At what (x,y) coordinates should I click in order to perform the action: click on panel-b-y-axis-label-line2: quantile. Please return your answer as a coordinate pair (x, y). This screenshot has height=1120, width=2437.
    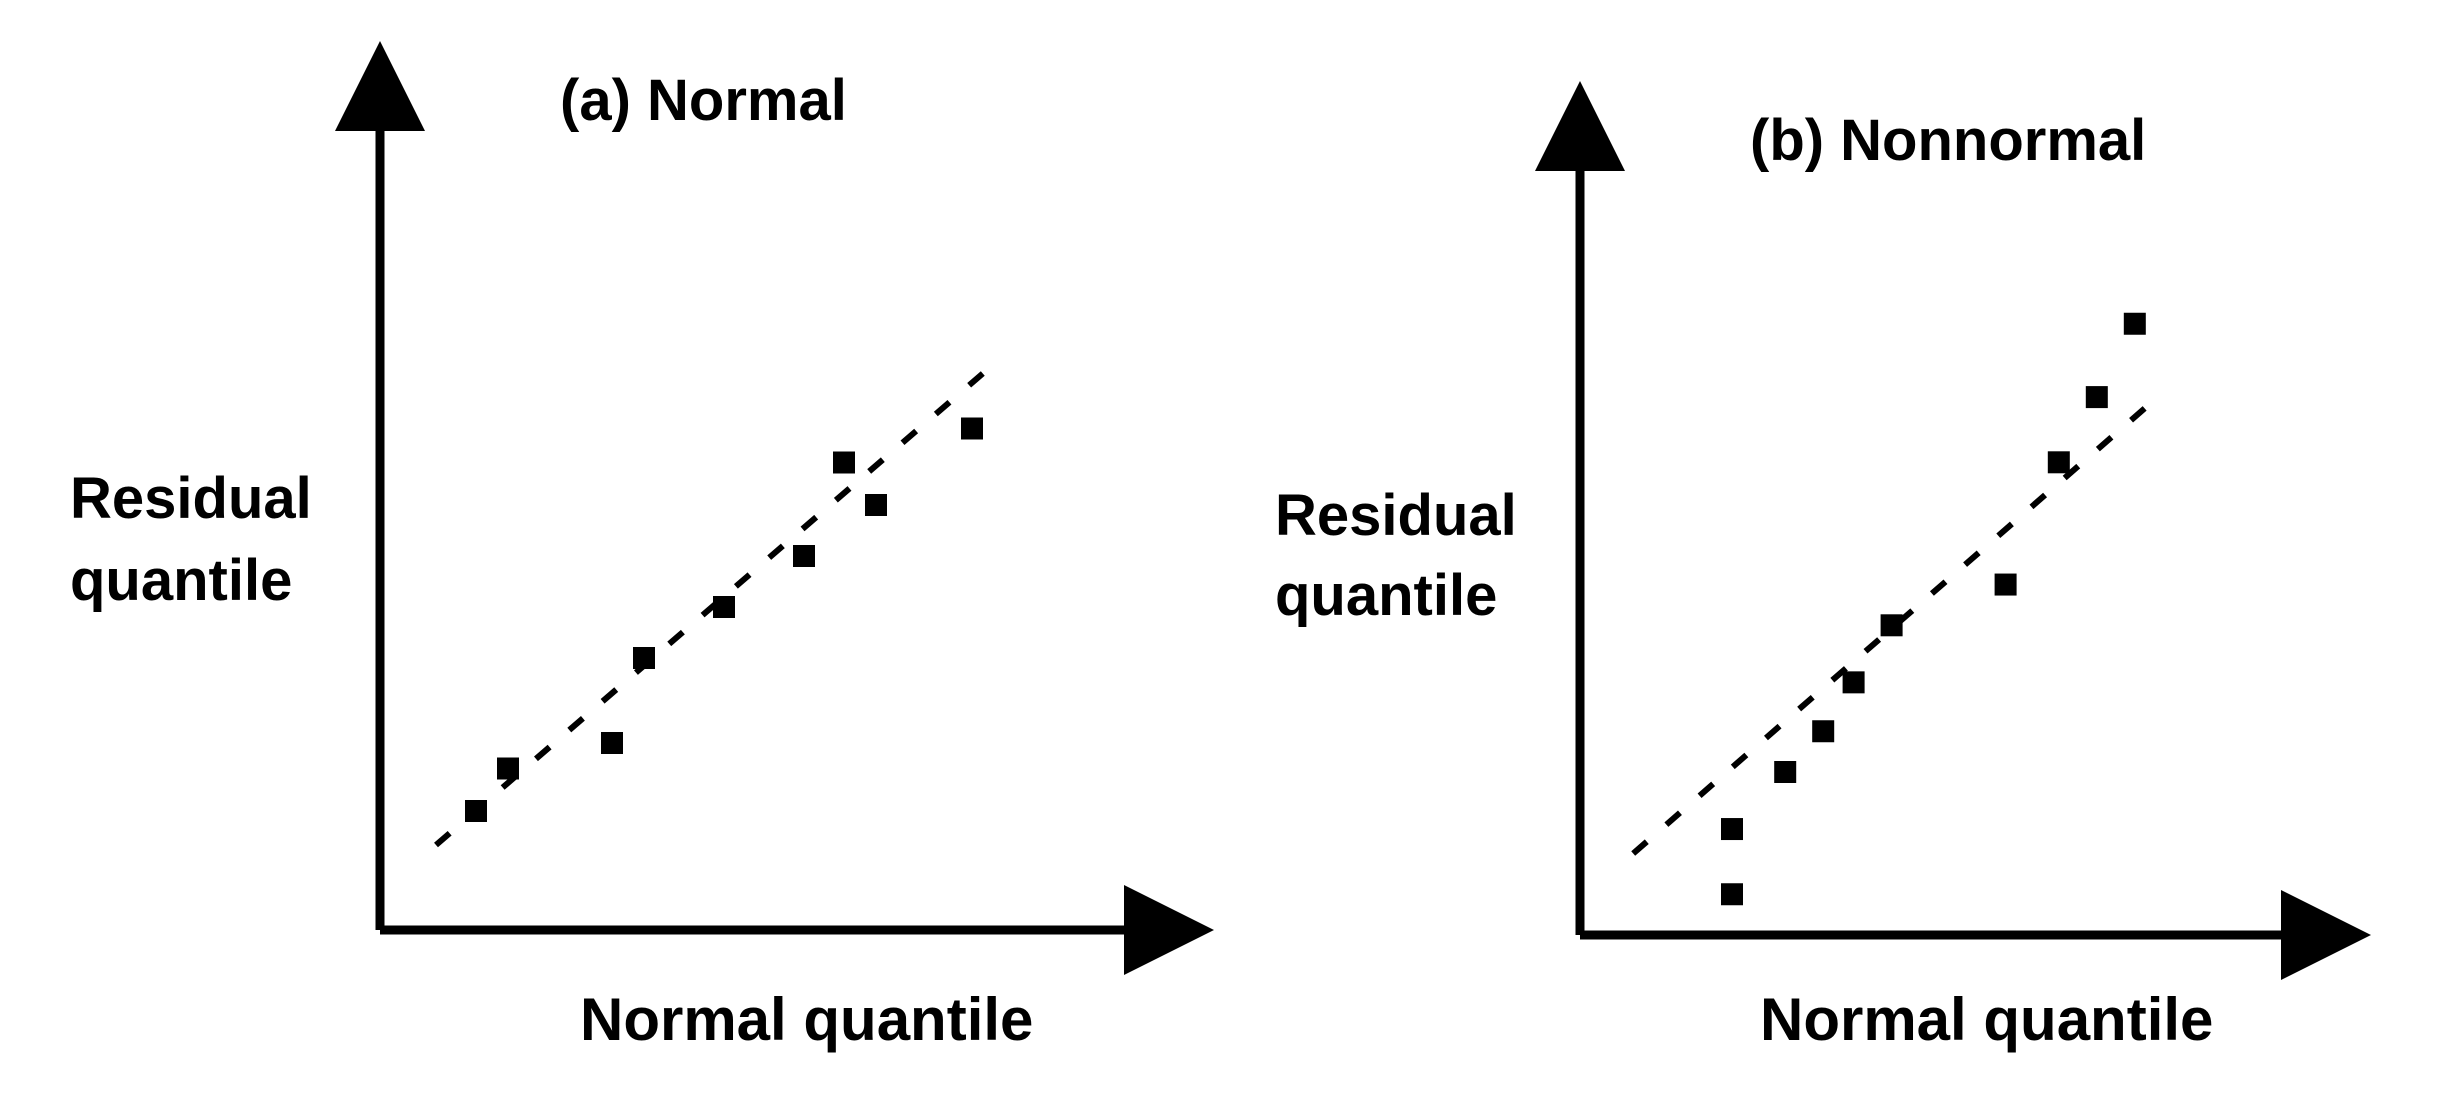
    Looking at the image, I should click on (1386, 595).